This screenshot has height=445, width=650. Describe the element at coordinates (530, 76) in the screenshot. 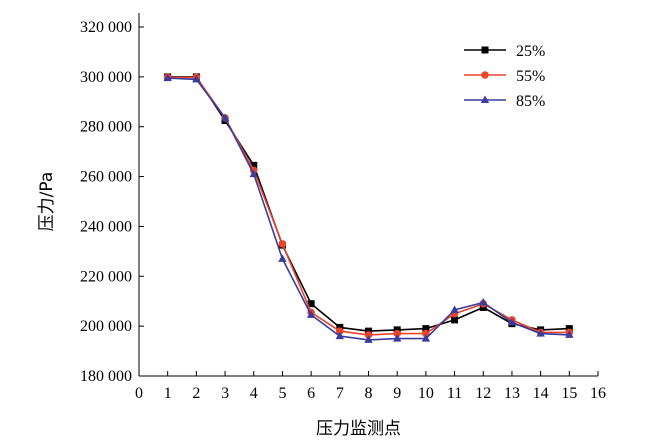

I see `legend-label: 55%` at that location.